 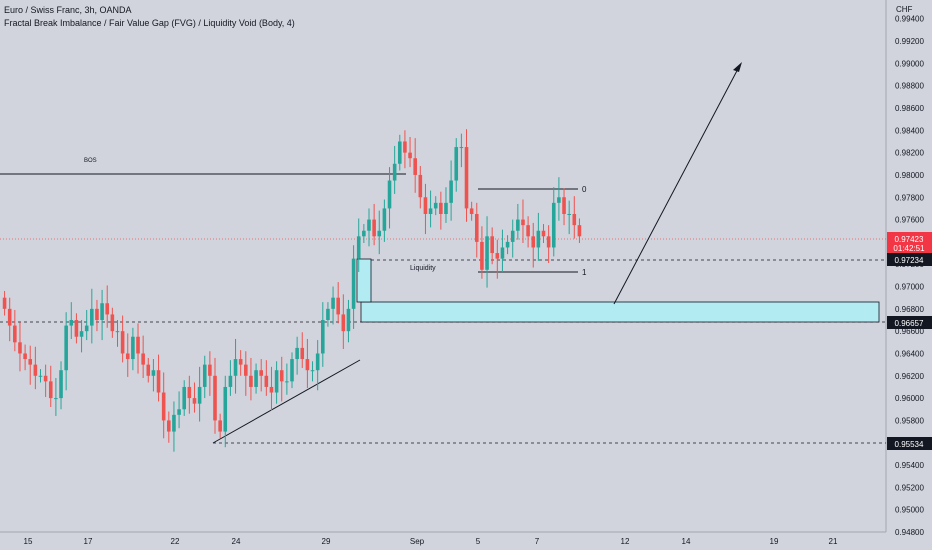 What do you see at coordinates (677, 184) in the screenshot?
I see `projection-arrow` at bounding box center [677, 184].